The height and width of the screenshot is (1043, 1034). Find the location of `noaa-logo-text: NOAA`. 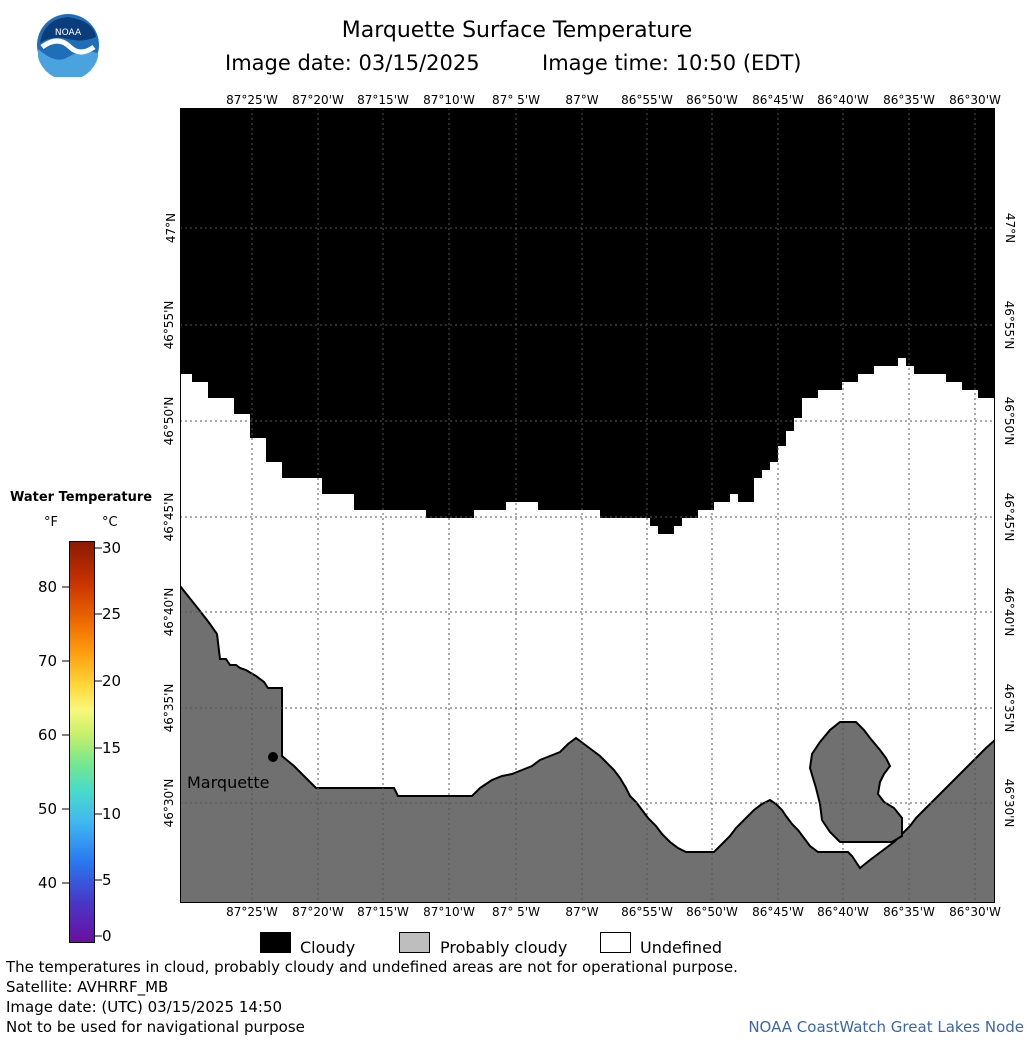

noaa-logo-text: NOAA is located at coordinates (68, 33).